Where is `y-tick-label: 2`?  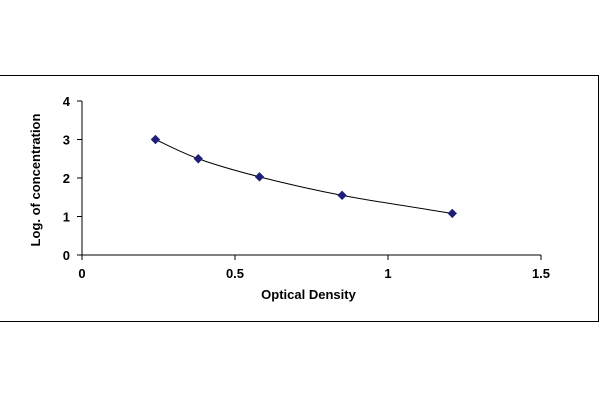 y-tick-label: 2 is located at coordinates (66, 178).